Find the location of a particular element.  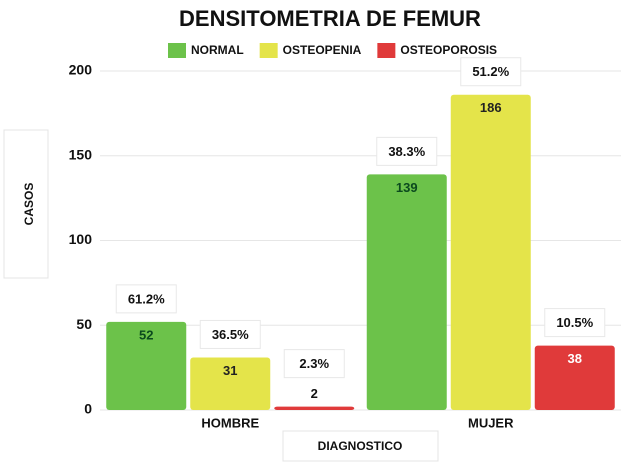

percent-label: 10.5% is located at coordinates (574, 322).